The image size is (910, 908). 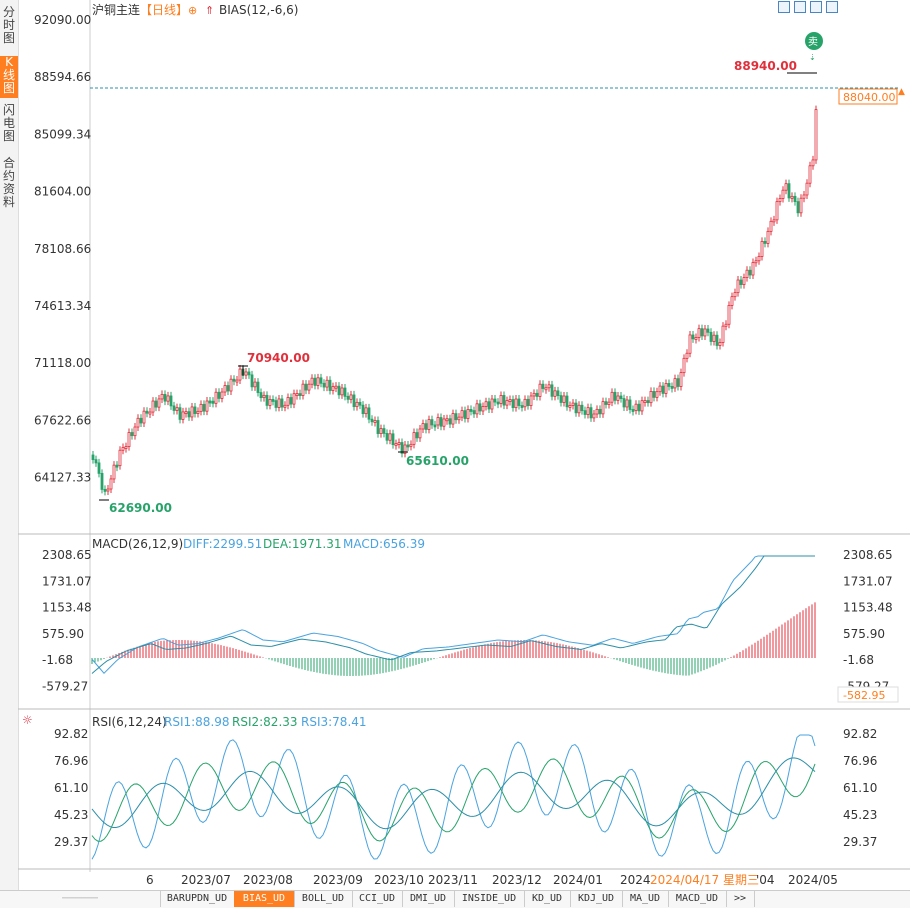 I want to click on add-icon: ⊕, so click(x=192, y=10).